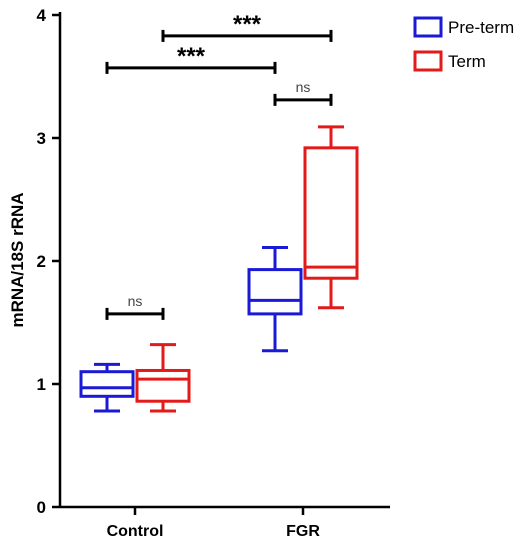 The height and width of the screenshot is (550, 530). I want to click on y-tick-label: 4, so click(42, 15).